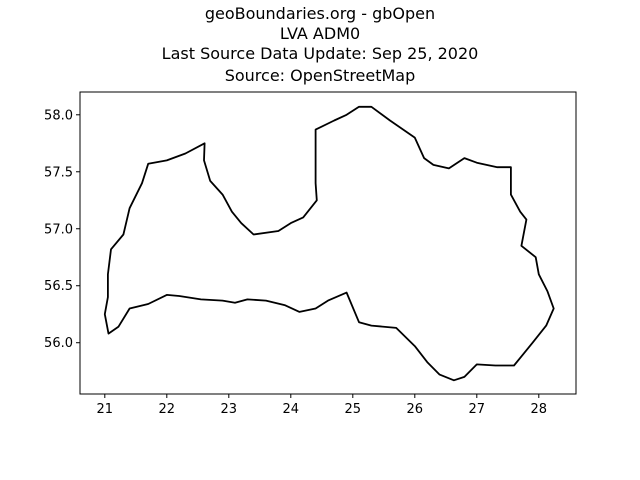 The height and width of the screenshot is (480, 640). What do you see at coordinates (58, 115) in the screenshot?
I see `y-tick-label-4: 58.0` at bounding box center [58, 115].